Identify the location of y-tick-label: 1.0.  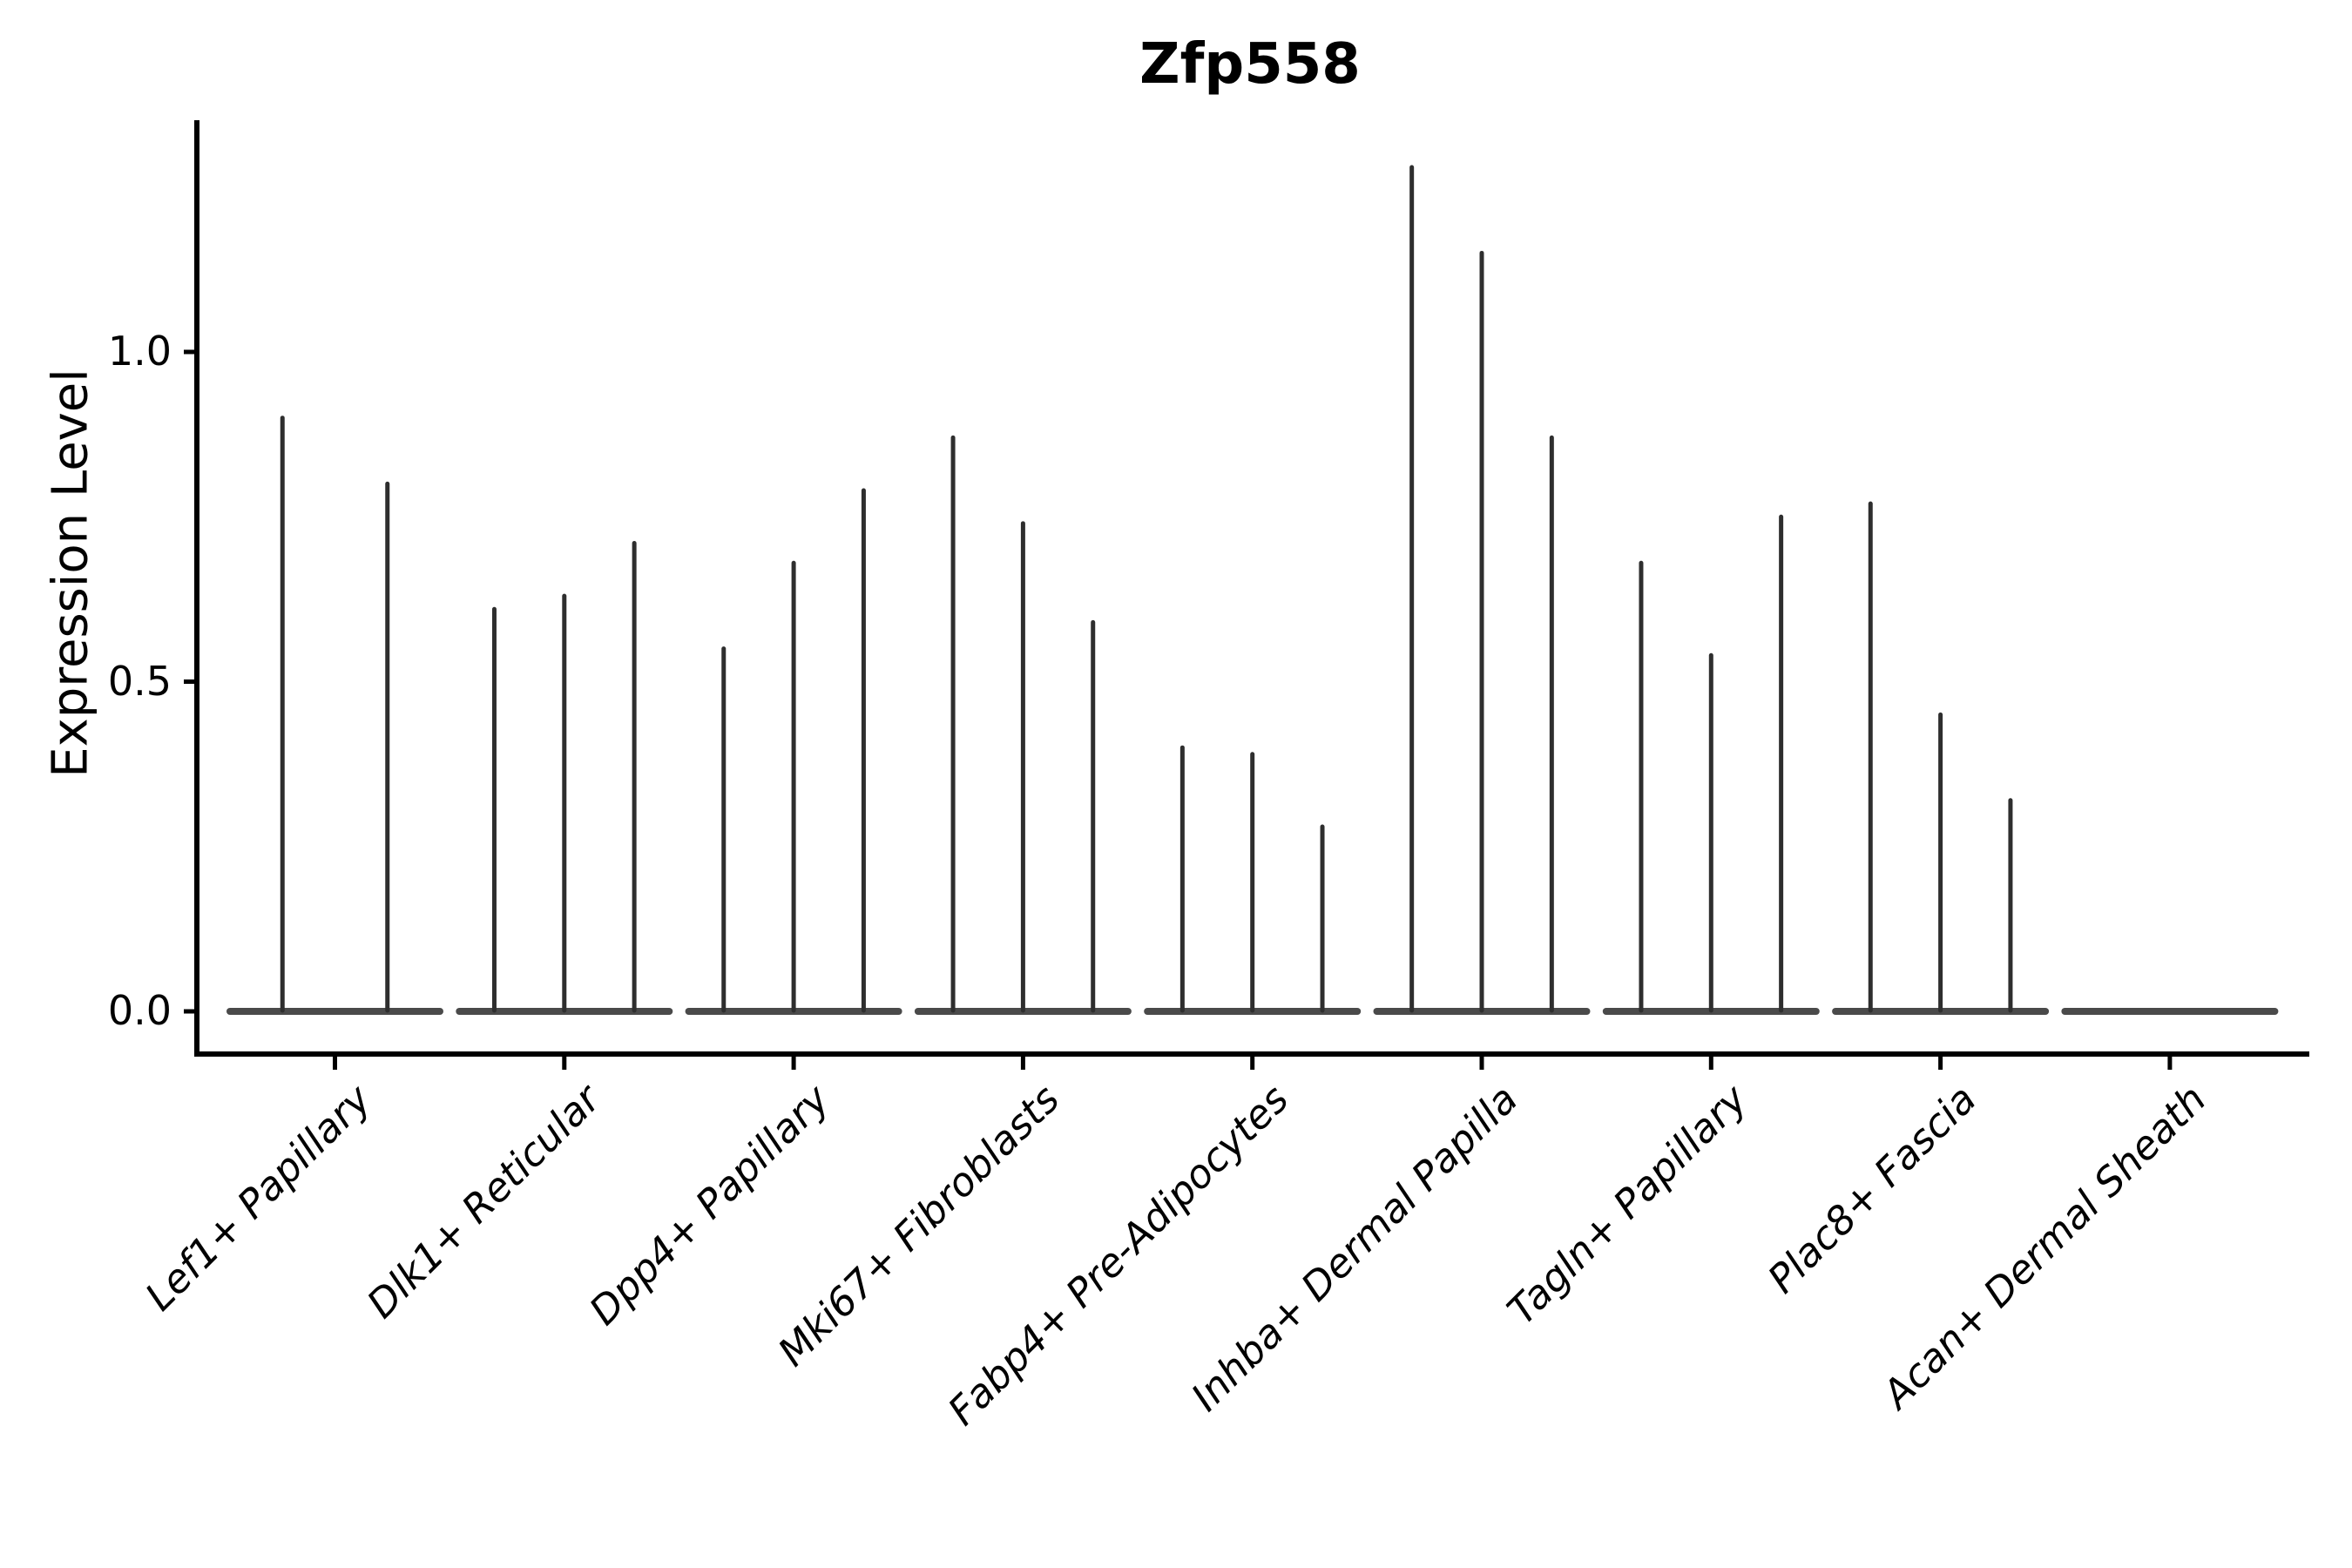
(139, 351).